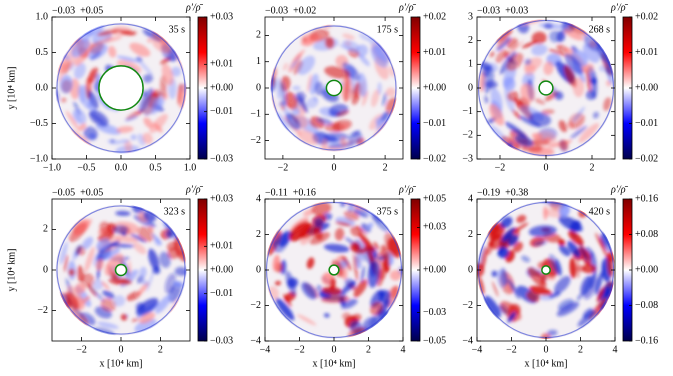  I want to click on max-label: +0.38, so click(516, 192).